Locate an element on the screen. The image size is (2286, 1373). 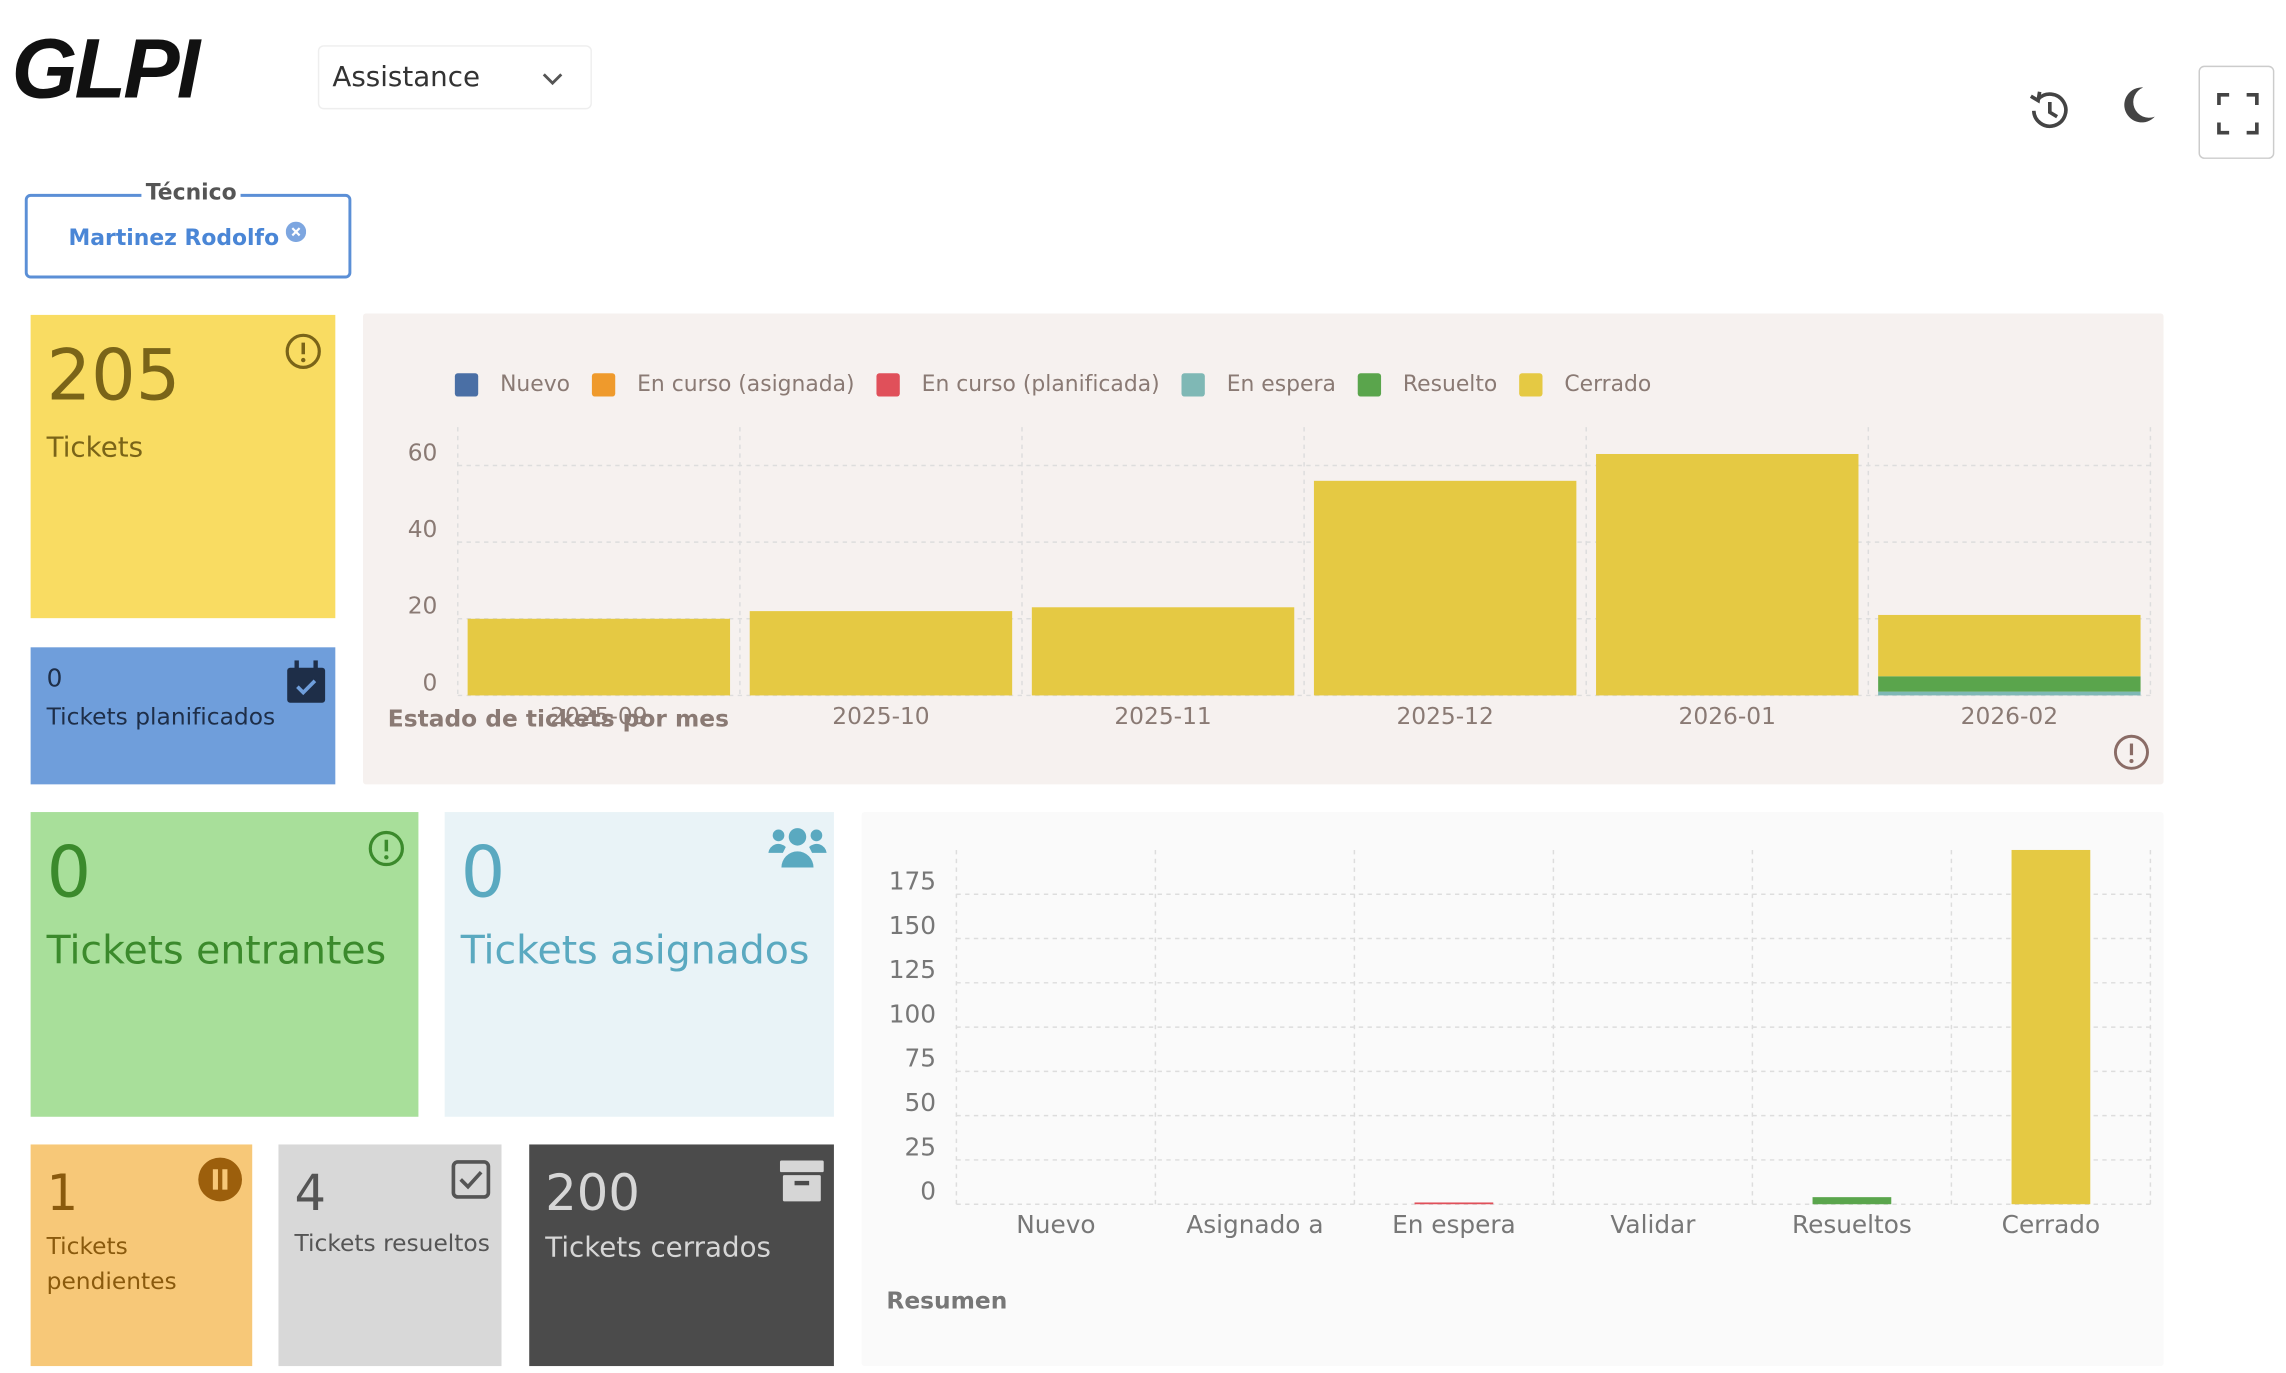
x-tick-label: Nuevo is located at coordinates (1055, 1224).